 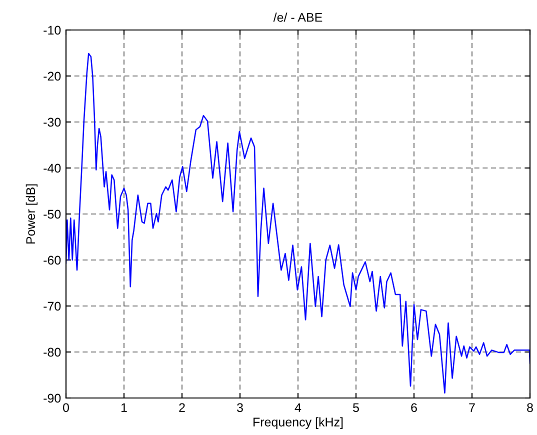 I want to click on y-tick-label: -30, so click(x=52, y=122).